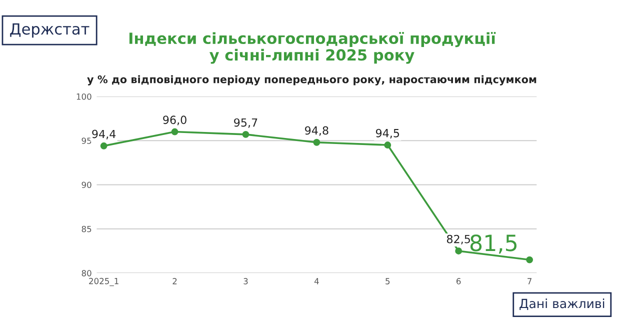 This screenshot has height=327, width=624. What do you see at coordinates (530, 281) in the screenshot?
I see `x-tick-label: 7` at bounding box center [530, 281].